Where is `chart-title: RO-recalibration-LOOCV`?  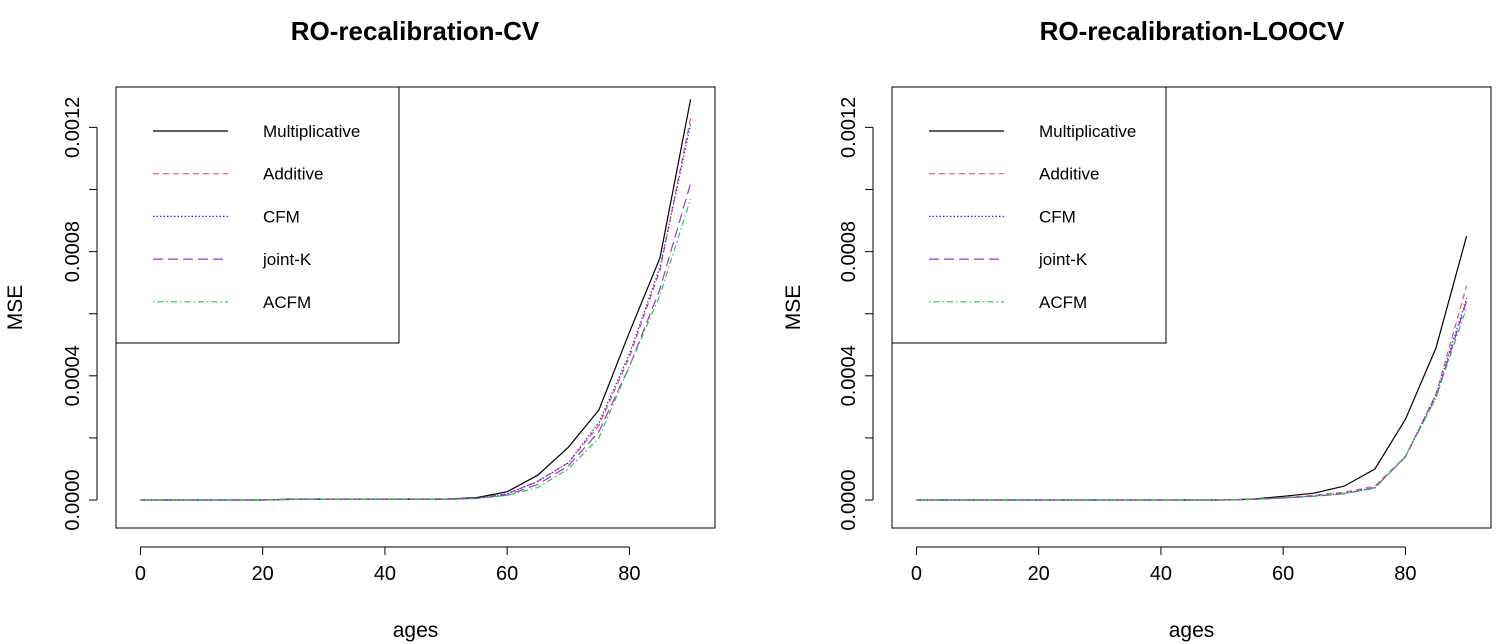 chart-title: RO-recalibration-LOOCV is located at coordinates (1192, 31).